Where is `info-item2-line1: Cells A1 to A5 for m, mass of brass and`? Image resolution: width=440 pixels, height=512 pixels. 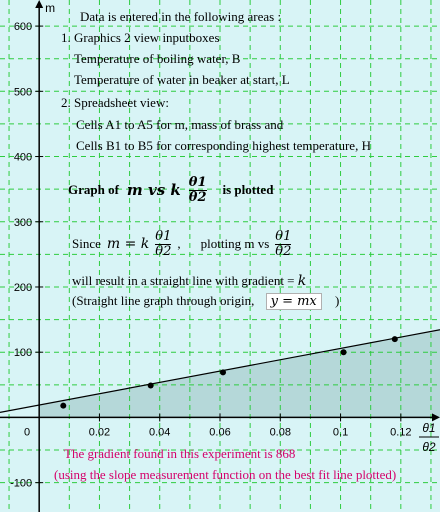
info-item2-line1: Cells A1 to A5 for m, mass of brass and is located at coordinates (180, 124).